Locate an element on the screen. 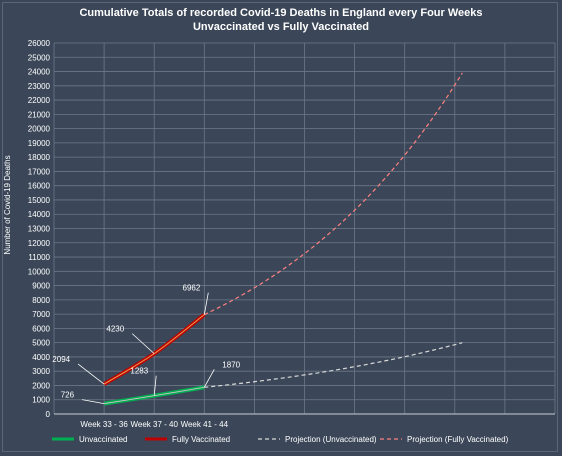 The height and width of the screenshot is (456, 562). x-tick-label: Week 41 - 44 is located at coordinates (205, 424).